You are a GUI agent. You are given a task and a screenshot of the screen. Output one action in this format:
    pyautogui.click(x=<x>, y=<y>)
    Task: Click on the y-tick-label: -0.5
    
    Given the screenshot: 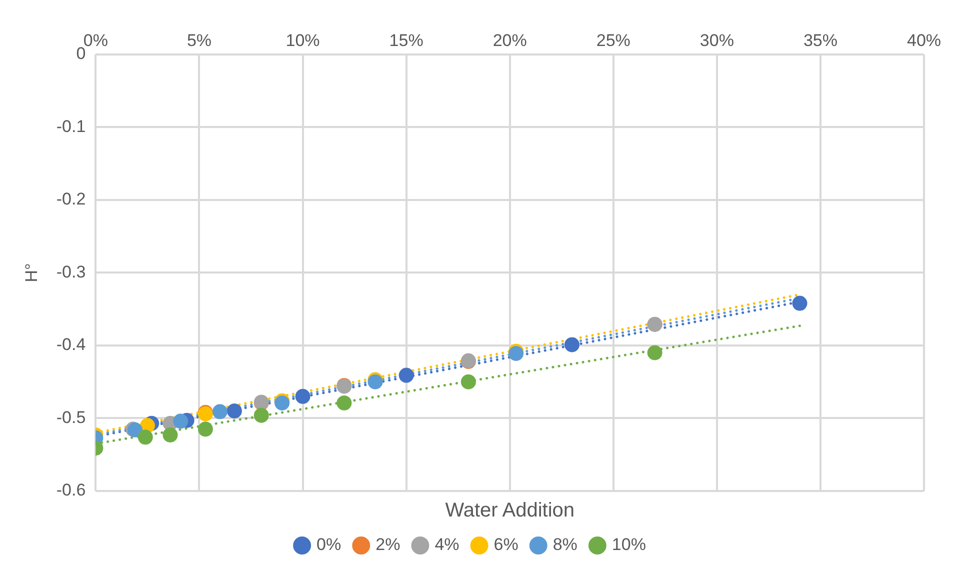 What is the action you would take?
    pyautogui.click(x=71, y=417)
    